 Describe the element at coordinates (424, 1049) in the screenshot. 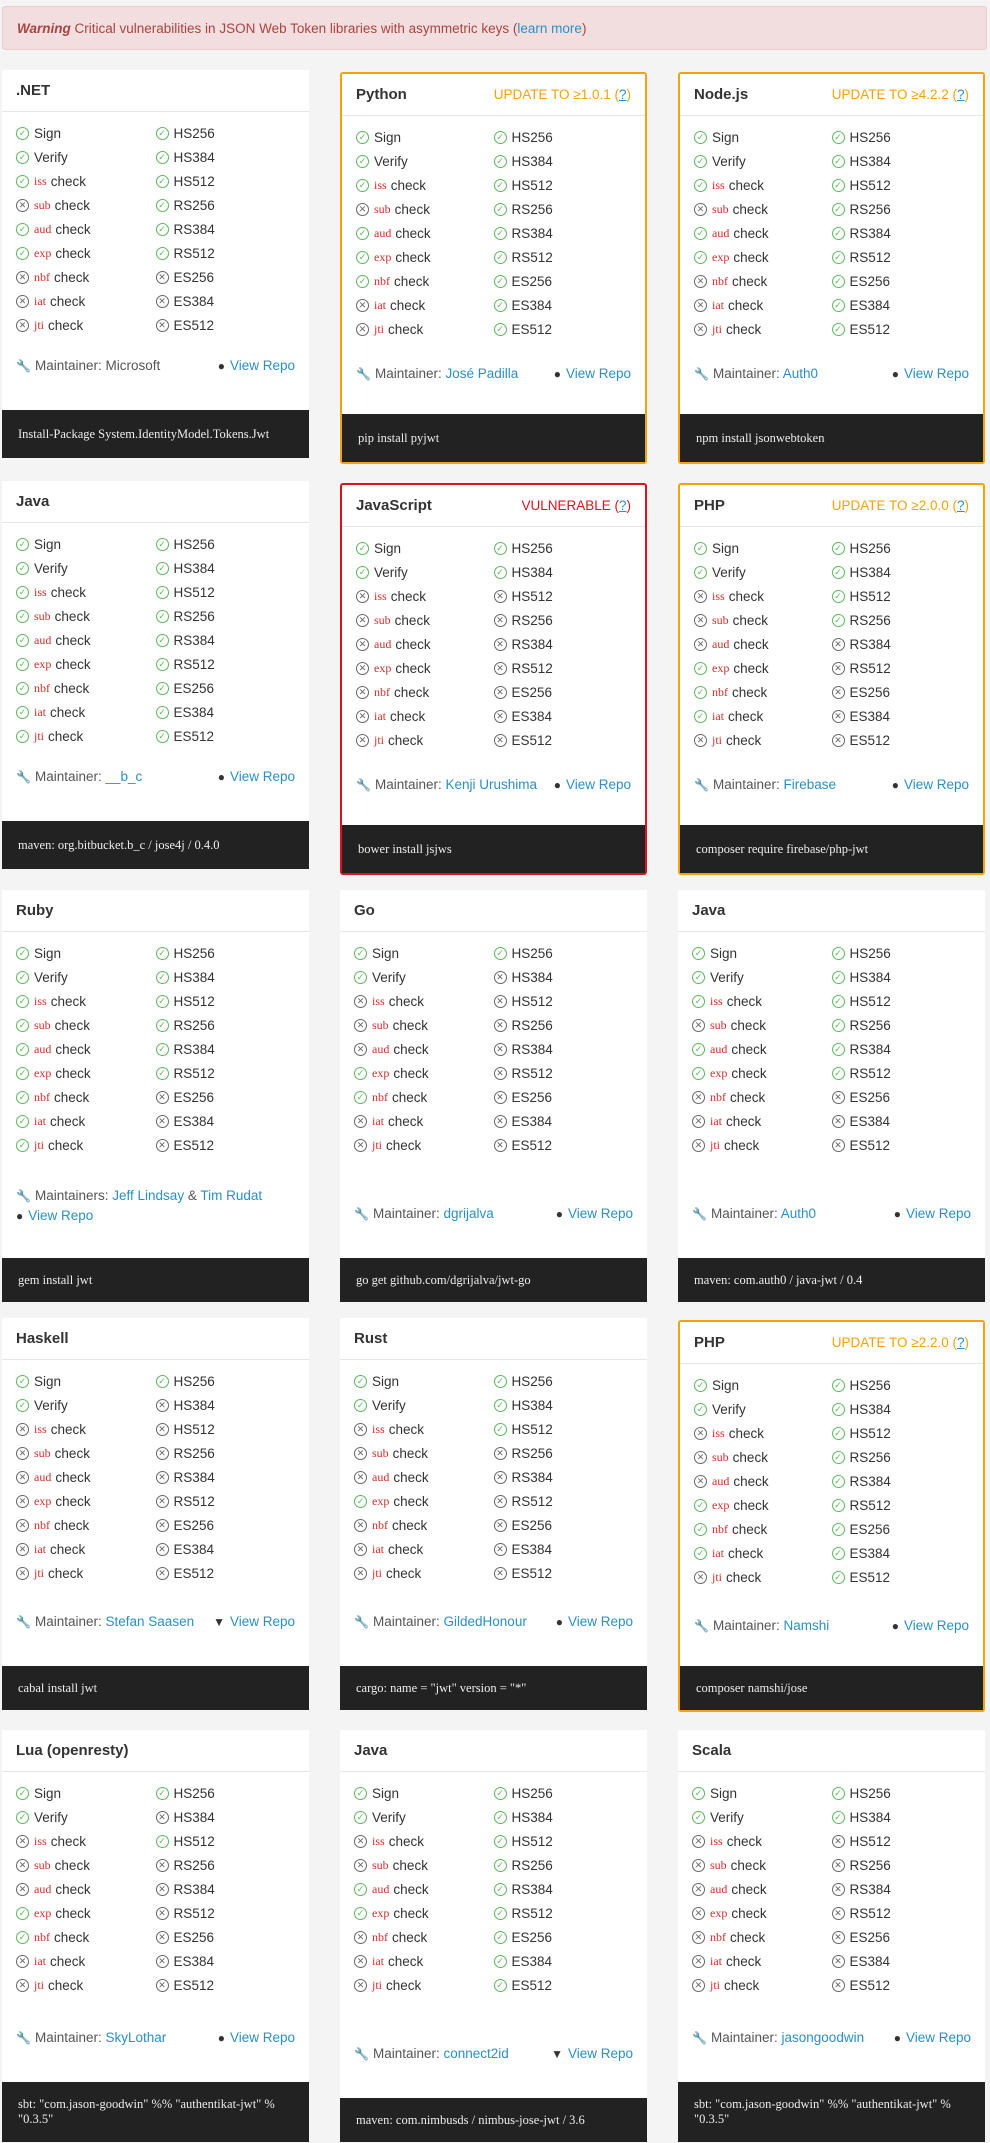

I see `claim-row: ✕ aud check` at that location.